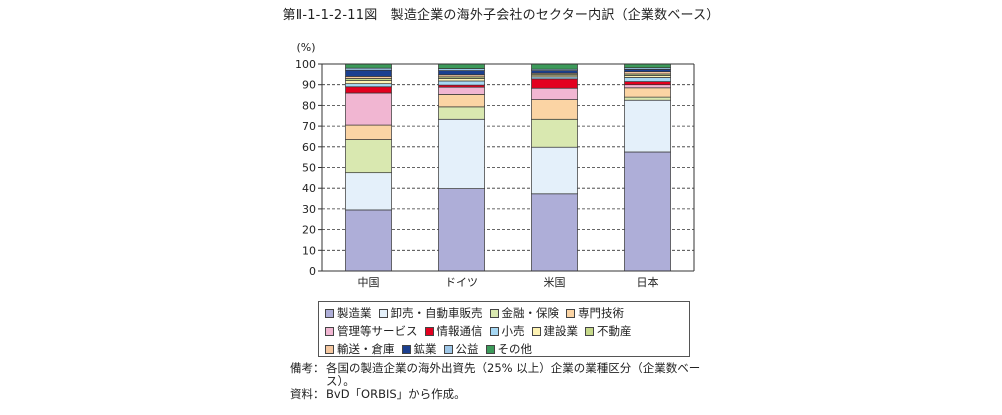 This screenshot has height=415, width=1002. I want to click on legend-item: 卸売・自動車販売, so click(430, 313).